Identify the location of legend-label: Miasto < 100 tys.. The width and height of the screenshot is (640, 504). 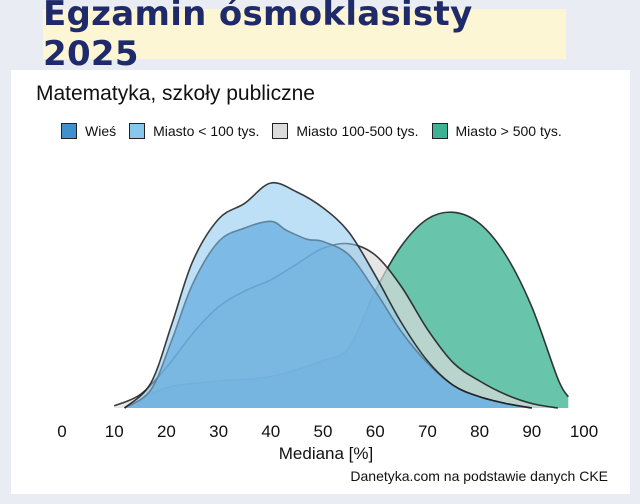
(206, 131).